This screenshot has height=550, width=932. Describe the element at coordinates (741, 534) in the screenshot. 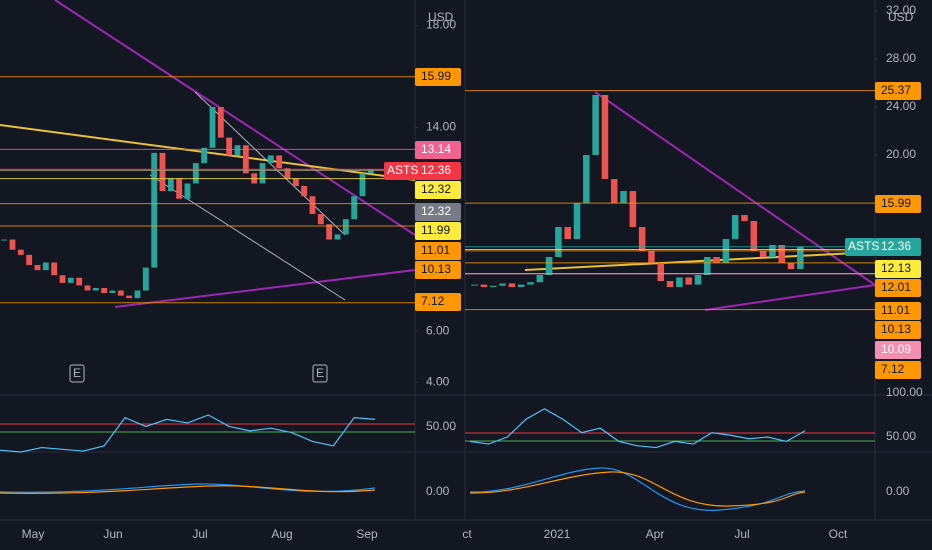

I see `time-label: Jul` at that location.